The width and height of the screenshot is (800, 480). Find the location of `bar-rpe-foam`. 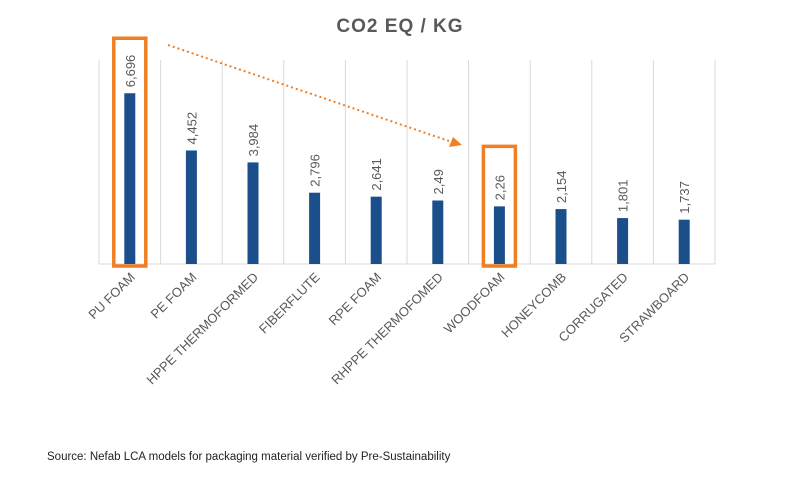

bar-rpe-foam is located at coordinates (376, 230).